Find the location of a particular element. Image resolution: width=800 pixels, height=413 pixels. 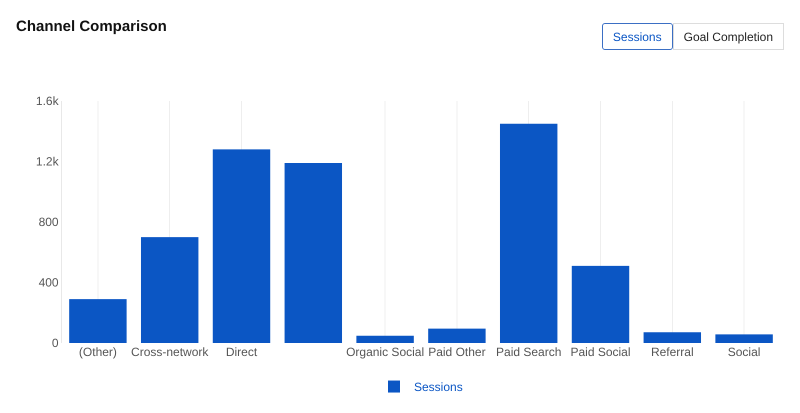

x-tick-label: Direct is located at coordinates (242, 352).